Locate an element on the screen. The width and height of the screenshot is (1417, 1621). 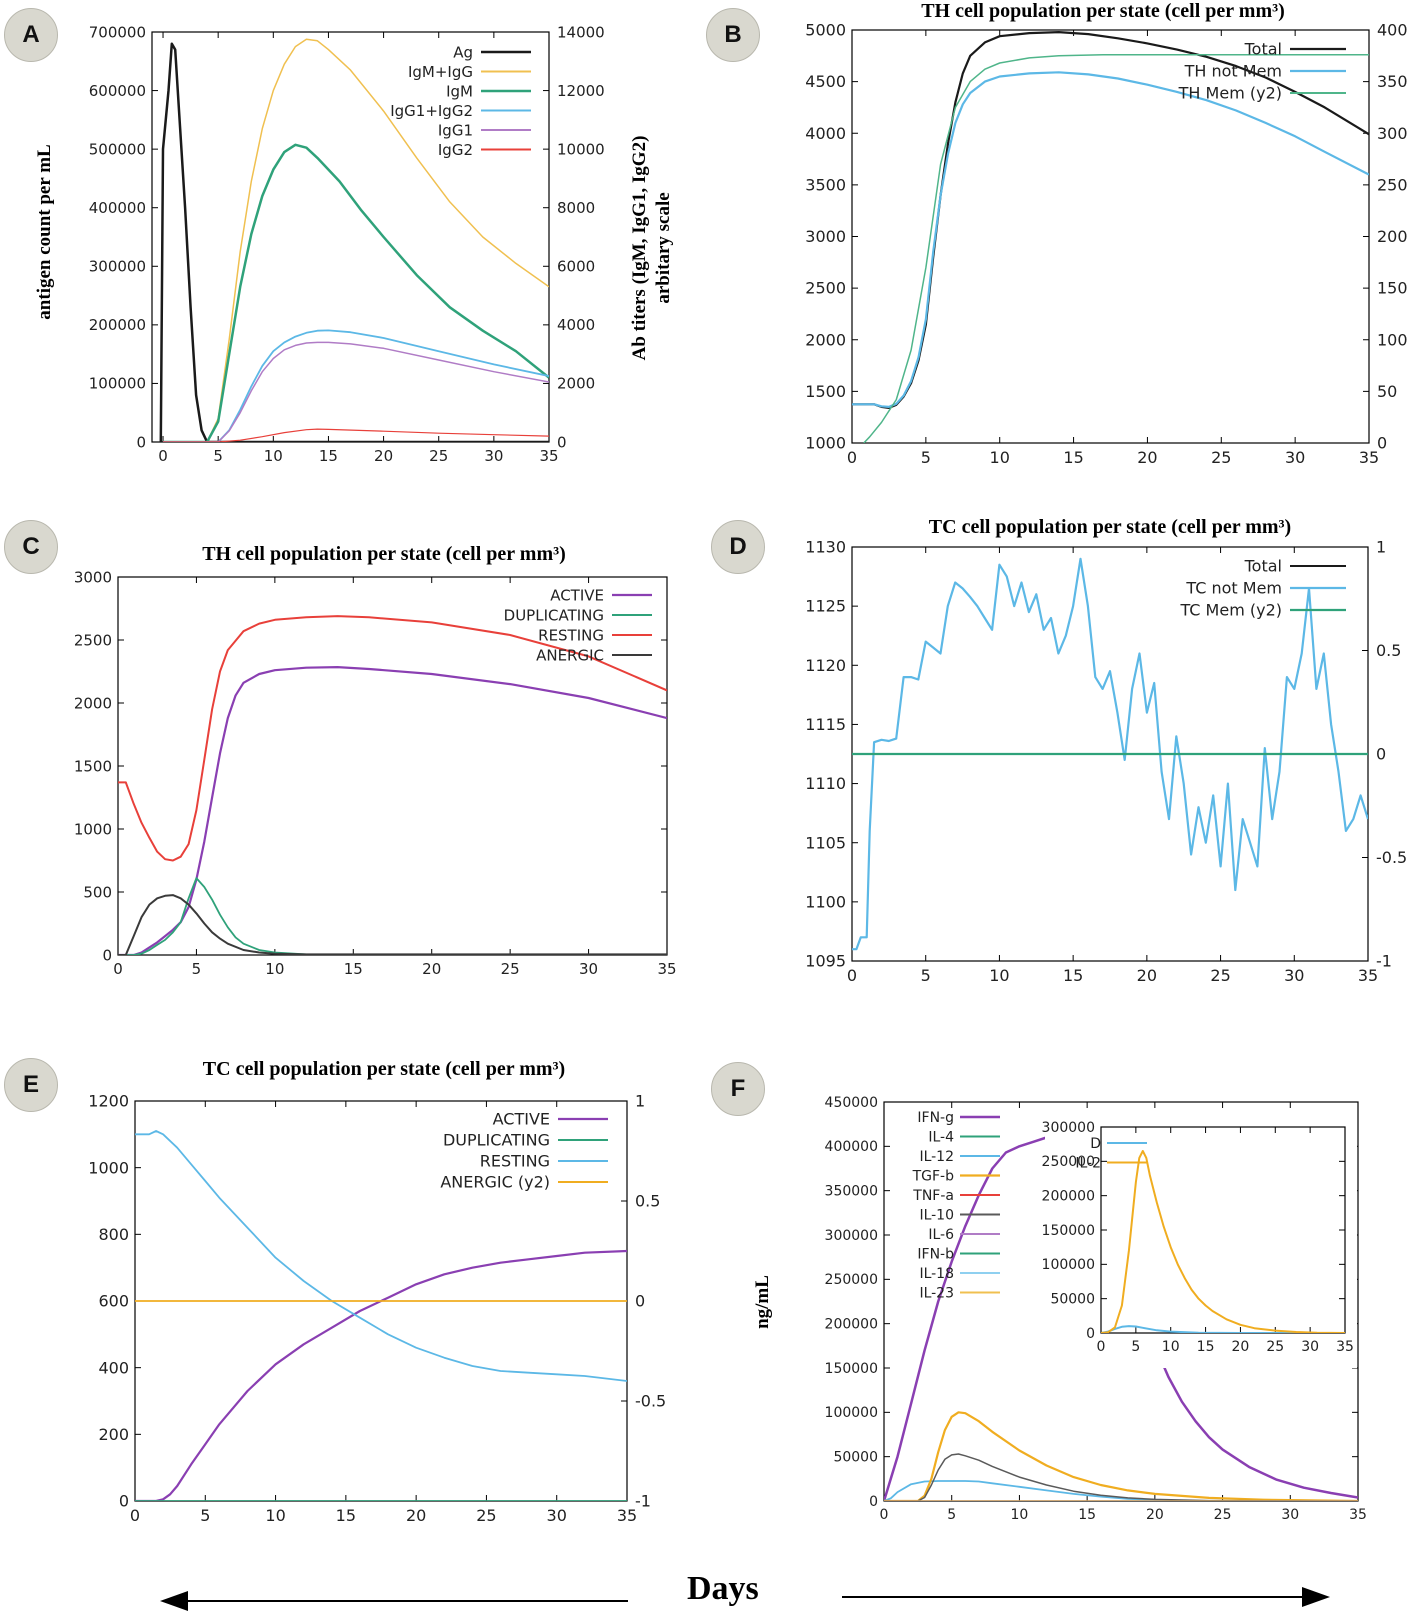
chart-a-y2tick-label: 10000 is located at coordinates (581, 149).